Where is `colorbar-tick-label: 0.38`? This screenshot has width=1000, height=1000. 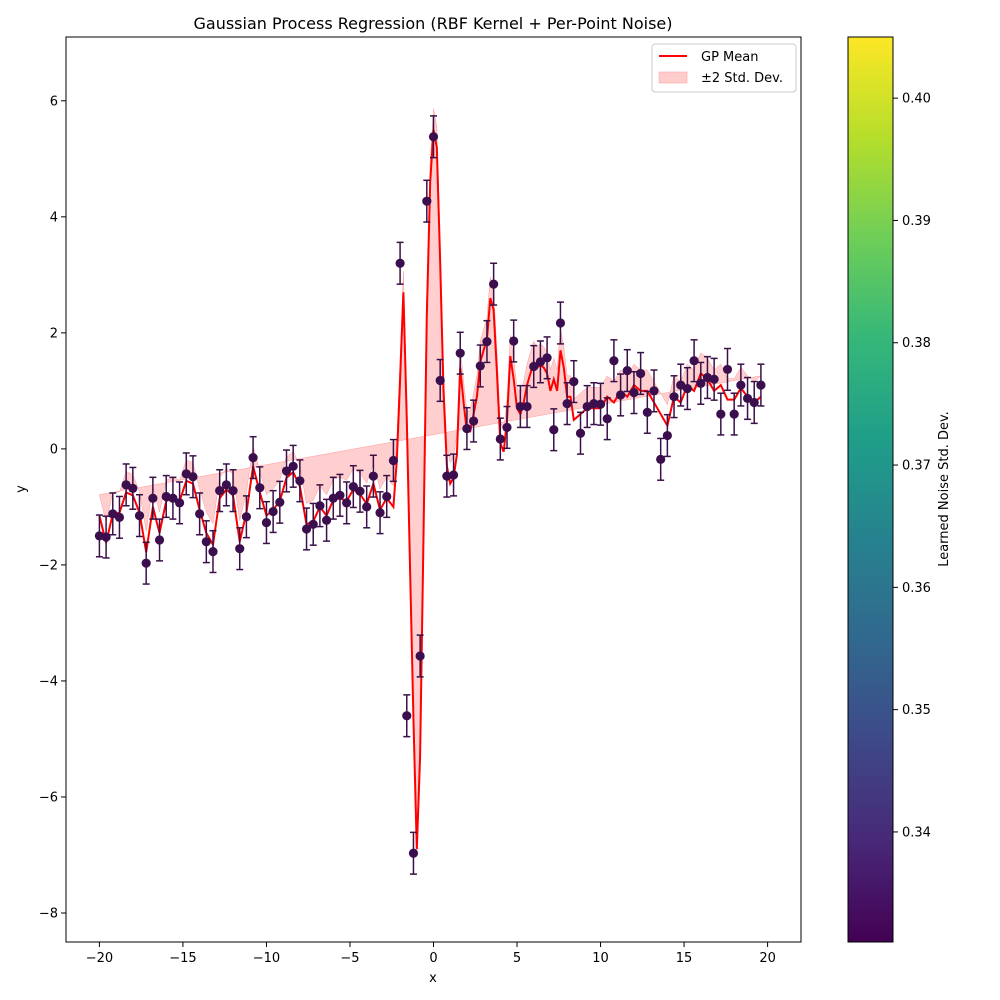
colorbar-tick-label: 0.38 is located at coordinates (916, 343).